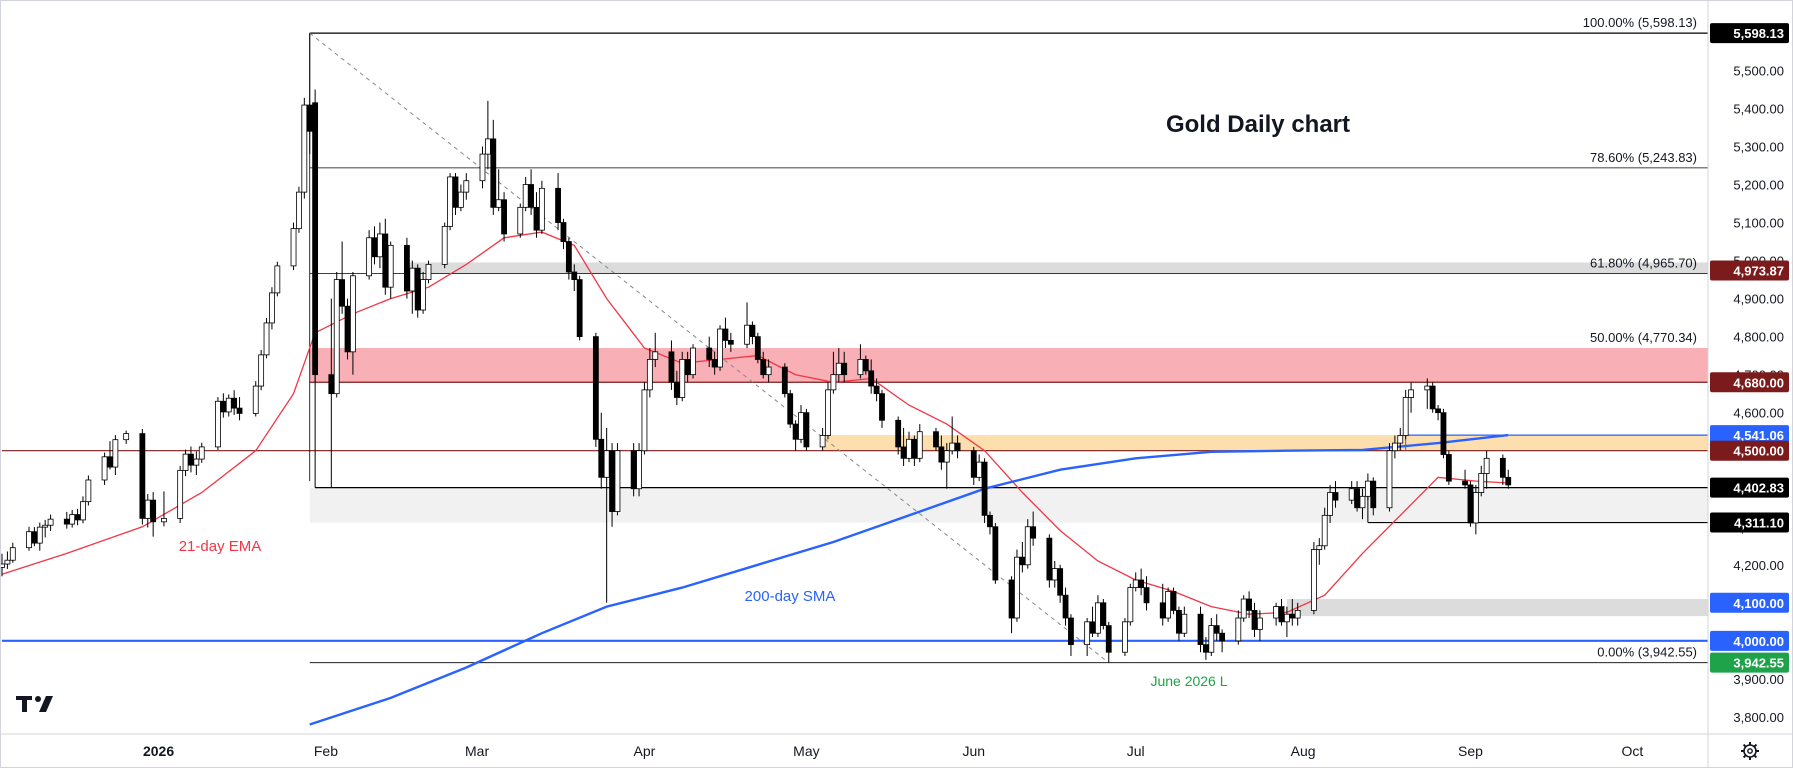 Image resolution: width=1793 pixels, height=773 pixels. Describe the element at coordinates (1758, 413) in the screenshot. I see `price-tick-label: 4,600.00` at that location.